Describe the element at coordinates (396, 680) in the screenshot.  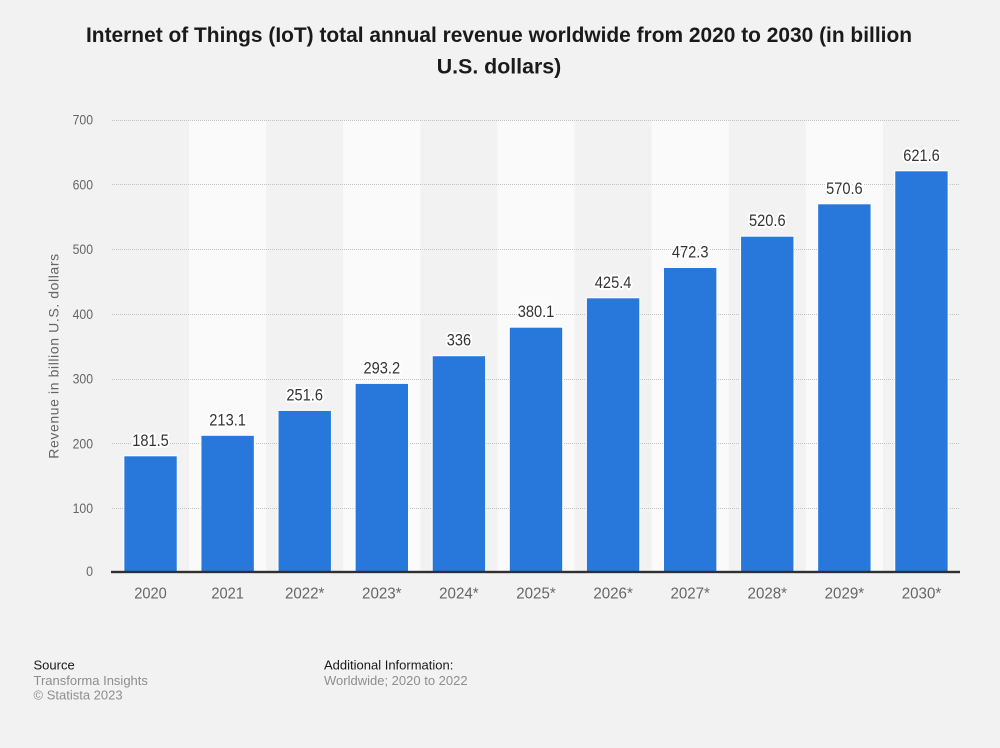
I see `svg-text: Worldwide; 2020 to 2022` at that location.